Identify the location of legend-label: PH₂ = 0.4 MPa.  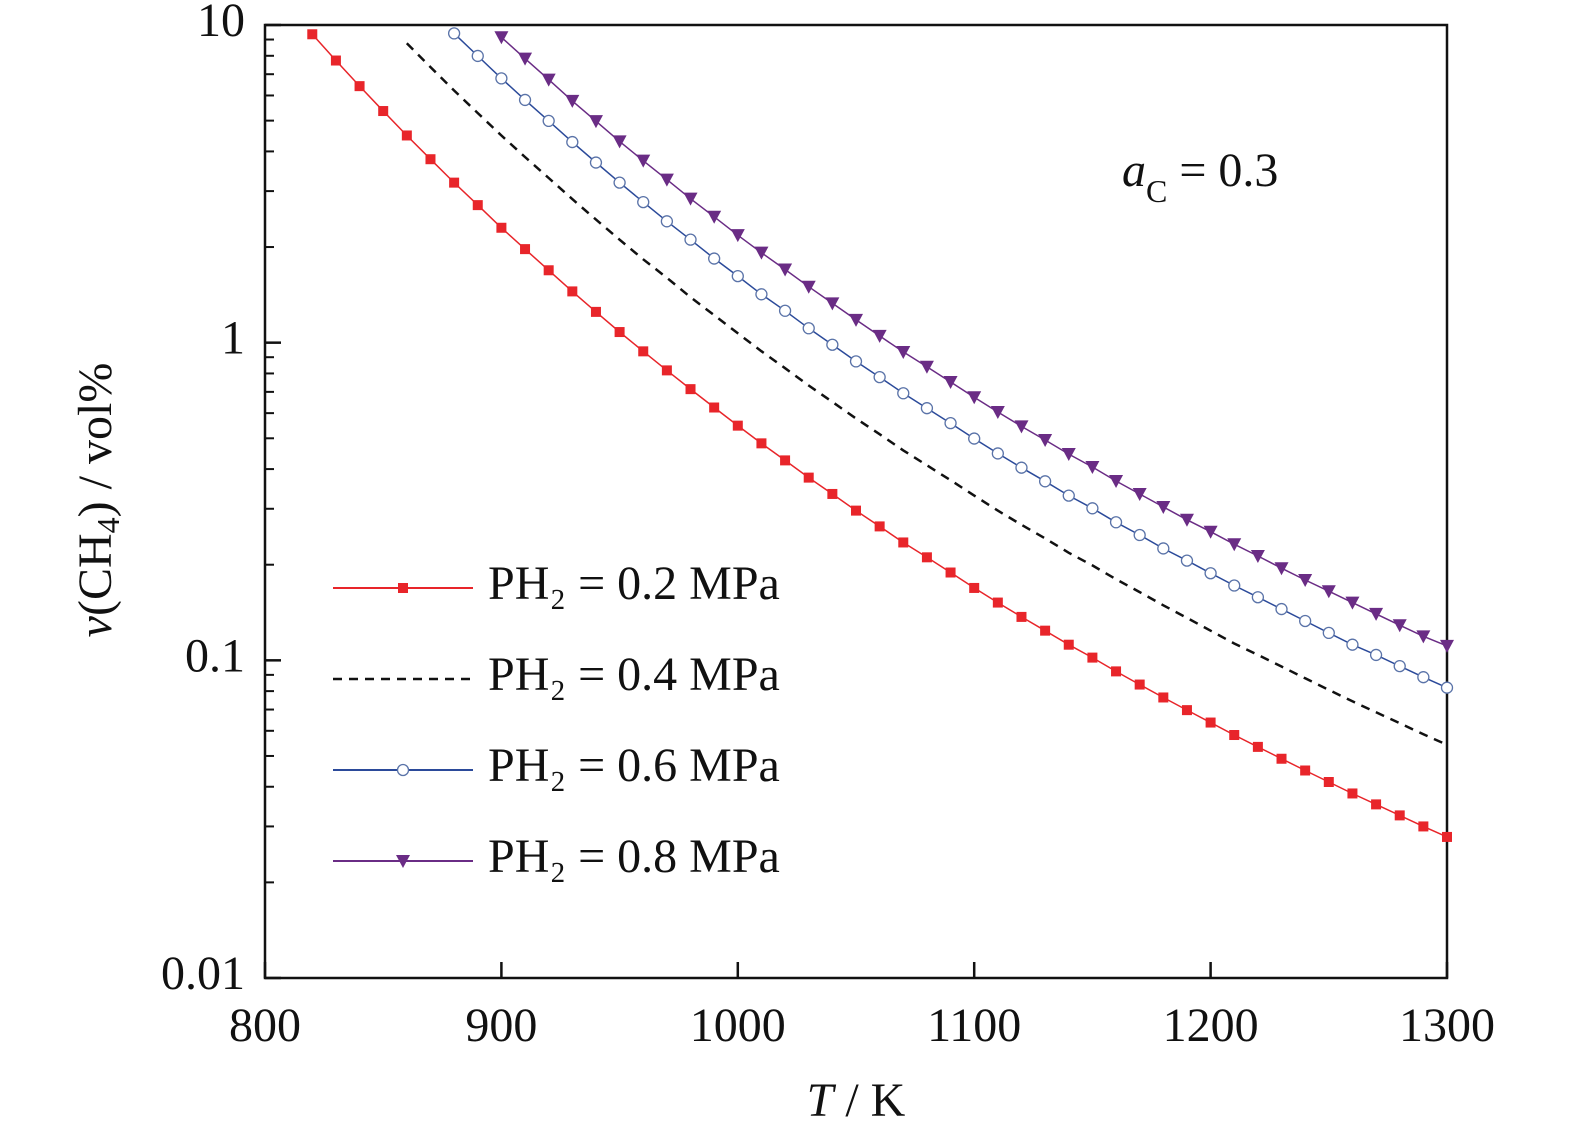
(634, 674).